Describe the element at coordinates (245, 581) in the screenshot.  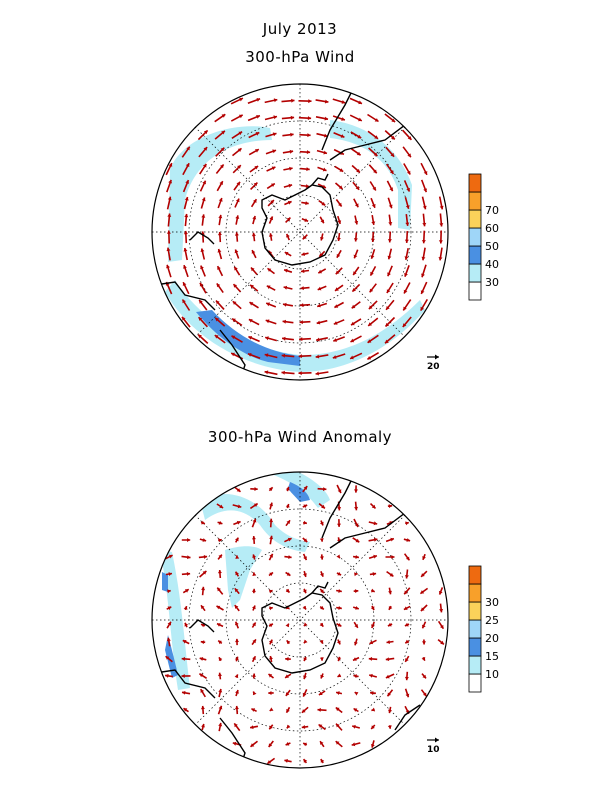
I see `panel-2-shading` at that location.